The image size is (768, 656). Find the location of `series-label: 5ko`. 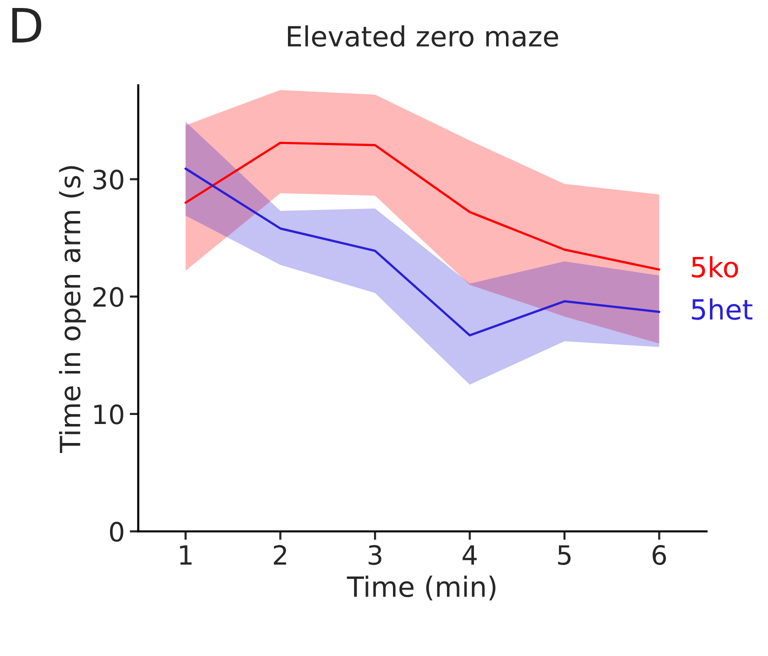

series-label: 5ko is located at coordinates (715, 267).